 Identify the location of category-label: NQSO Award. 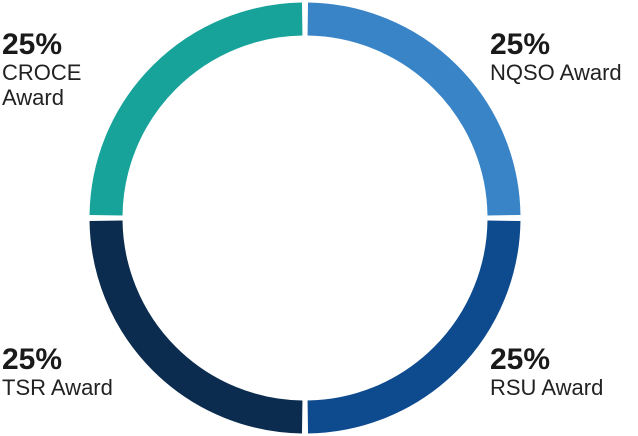
(556, 72).